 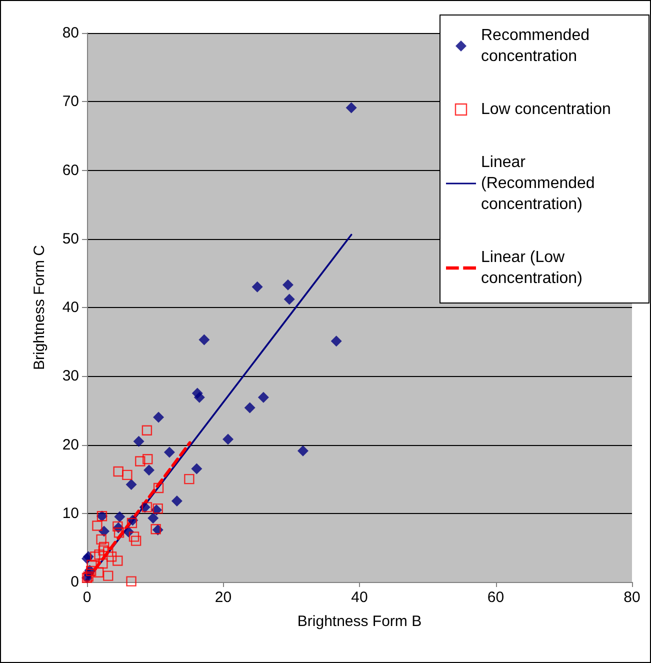 I want to click on y-tick-label: 10, so click(x=70, y=513).